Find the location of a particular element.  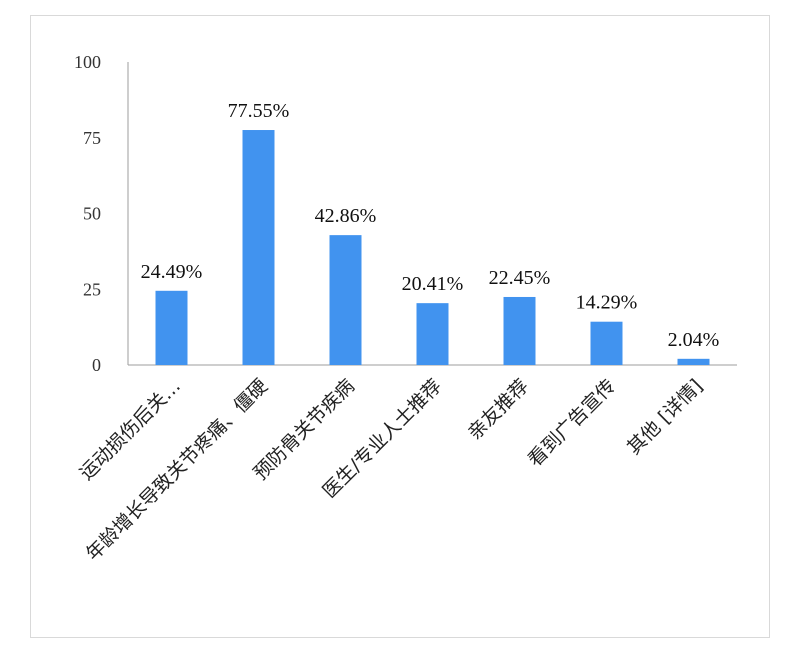

y-tick-label: 75 is located at coordinates (92, 138).